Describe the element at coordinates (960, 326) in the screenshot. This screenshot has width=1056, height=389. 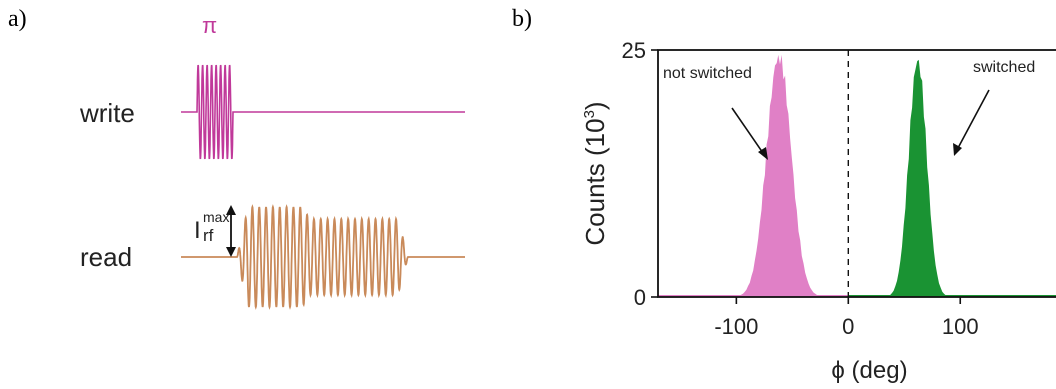
I see `x-tick-label: 100` at that location.